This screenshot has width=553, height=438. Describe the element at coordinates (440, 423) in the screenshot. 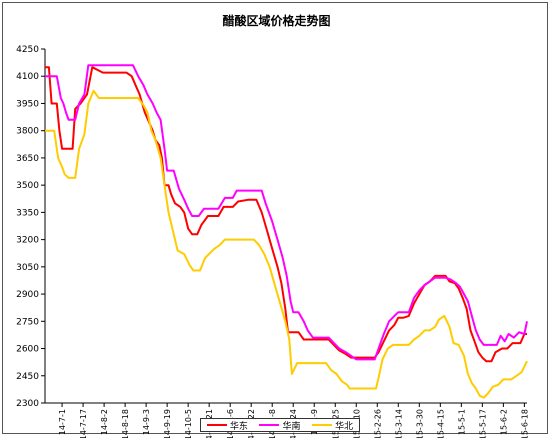

I see `x-tick-label: 15-4-15` at that location.